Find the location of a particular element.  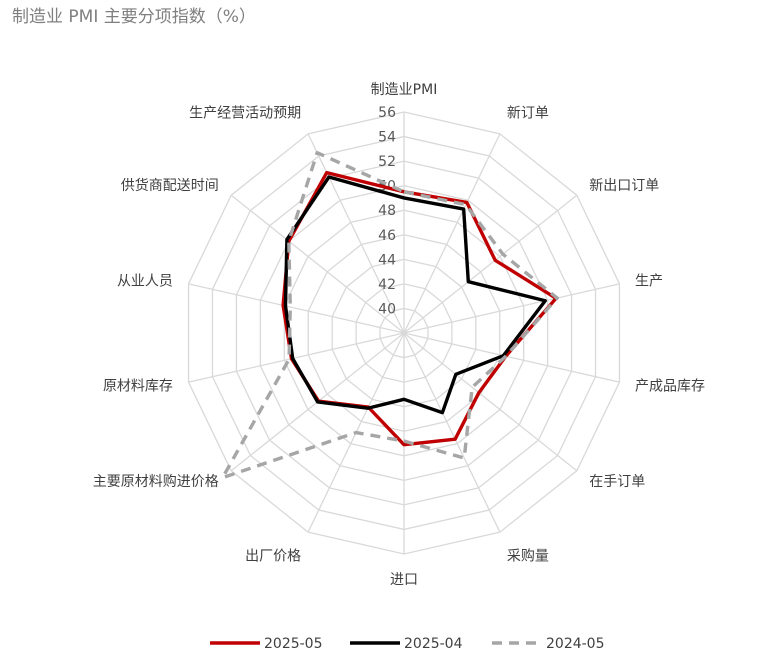

category-label: 原材料库存 is located at coordinates (138, 387).